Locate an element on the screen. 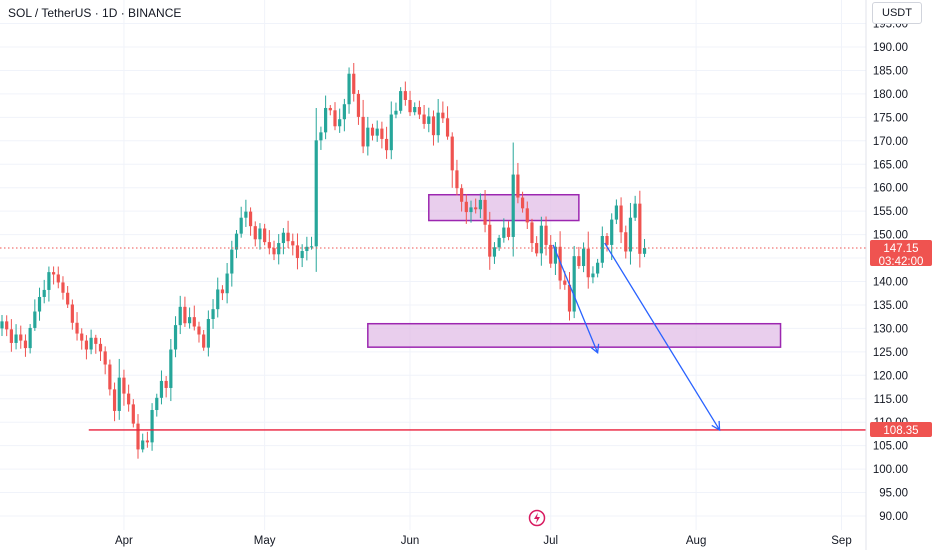 Image resolution: width=932 pixels, height=550 pixels. target-price-tag: 108.35 is located at coordinates (901, 429).